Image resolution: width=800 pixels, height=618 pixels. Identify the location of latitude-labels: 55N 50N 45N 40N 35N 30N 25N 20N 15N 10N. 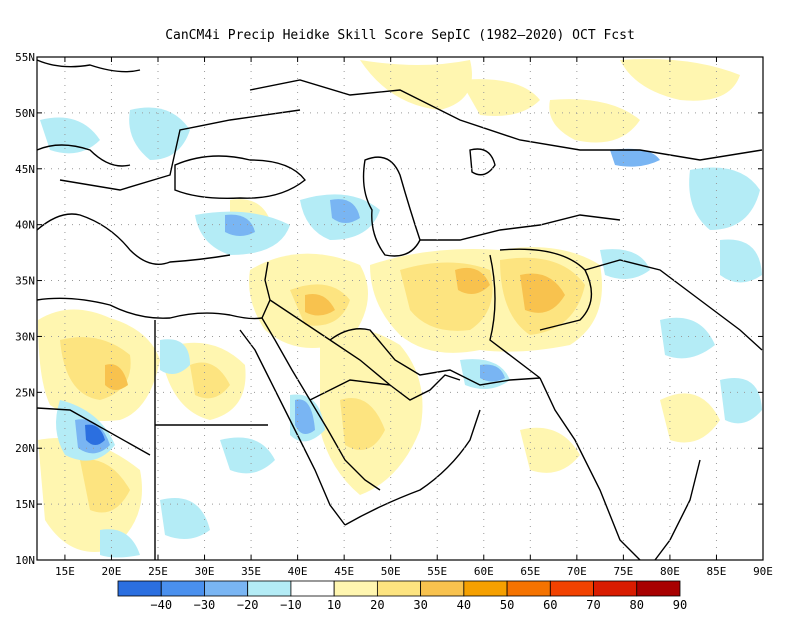
(25, 309).